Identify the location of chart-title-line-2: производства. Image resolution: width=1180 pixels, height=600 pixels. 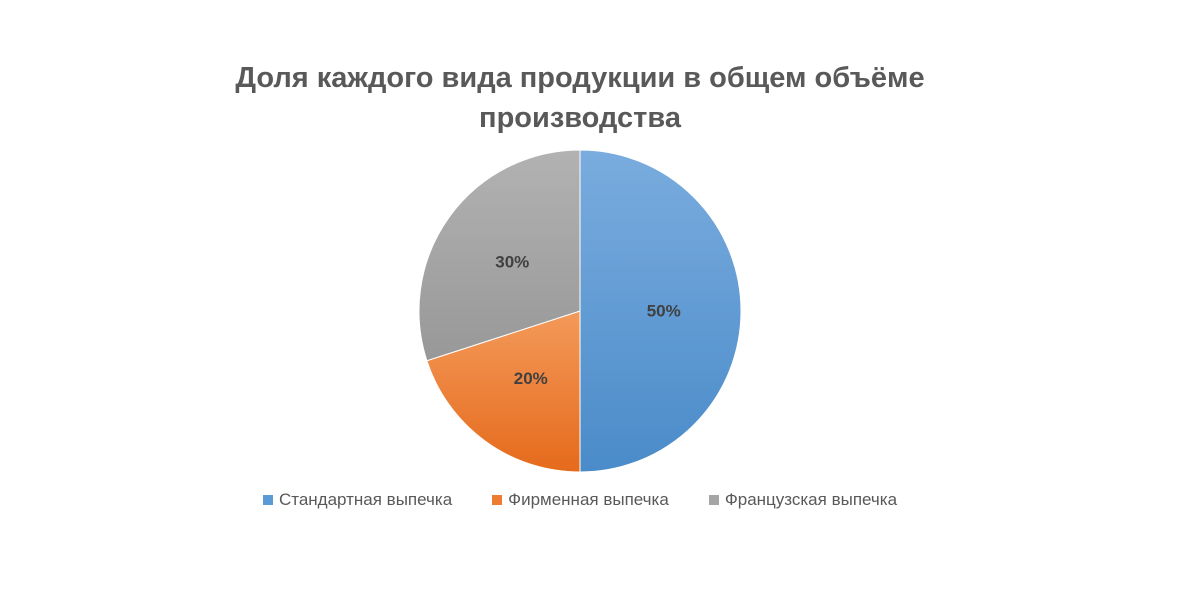
(580, 118).